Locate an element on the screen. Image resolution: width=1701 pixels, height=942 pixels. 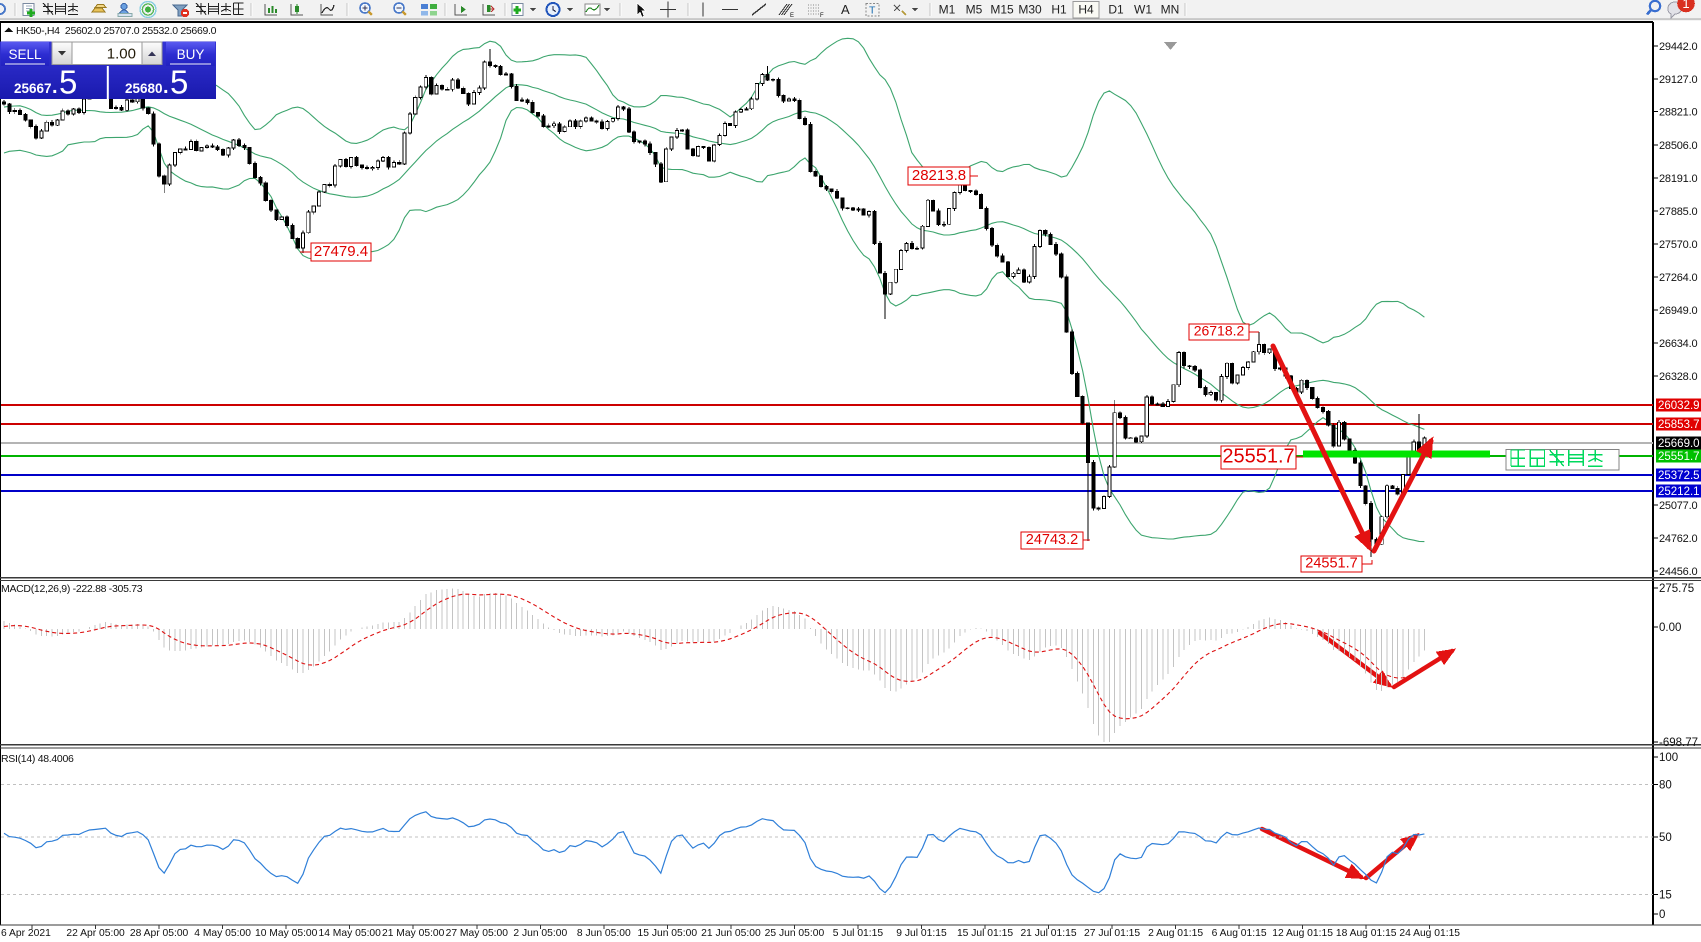
svg-text: 12 Aug 01:15 is located at coordinates (1302, 933).